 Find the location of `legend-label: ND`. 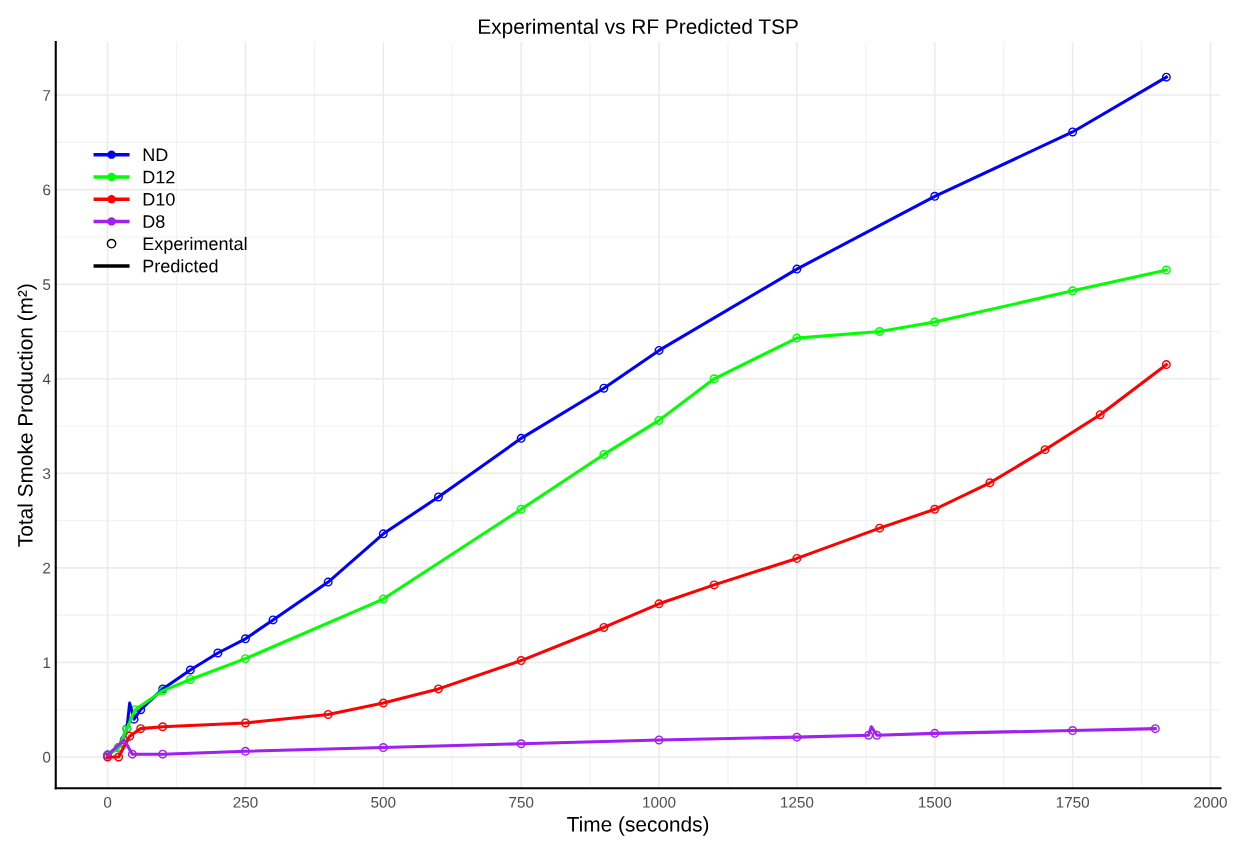

legend-label: ND is located at coordinates (155, 155).